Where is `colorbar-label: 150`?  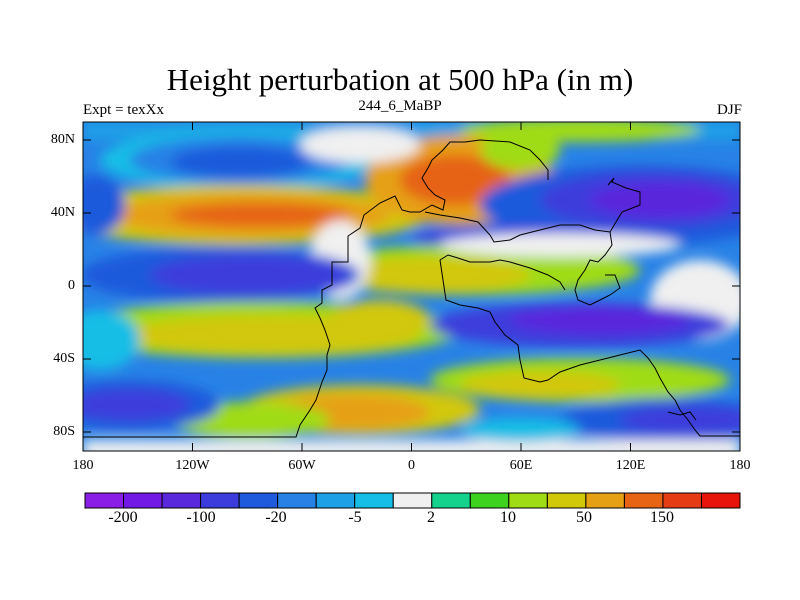 colorbar-label: 150 is located at coordinates (662, 517).